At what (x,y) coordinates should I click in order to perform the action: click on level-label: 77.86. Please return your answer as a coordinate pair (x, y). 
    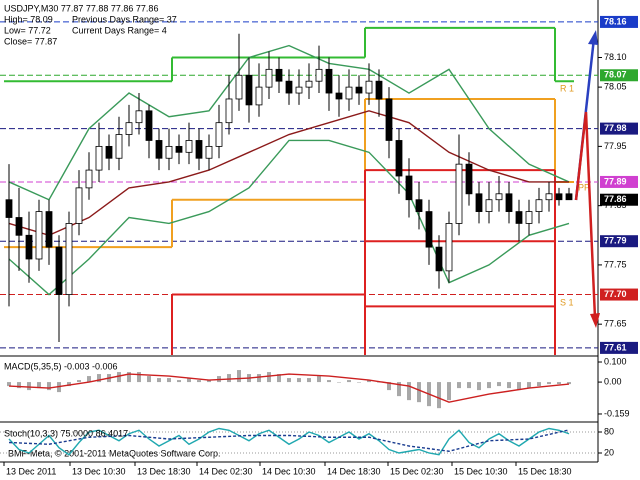
    Looking at the image, I should click on (615, 199).